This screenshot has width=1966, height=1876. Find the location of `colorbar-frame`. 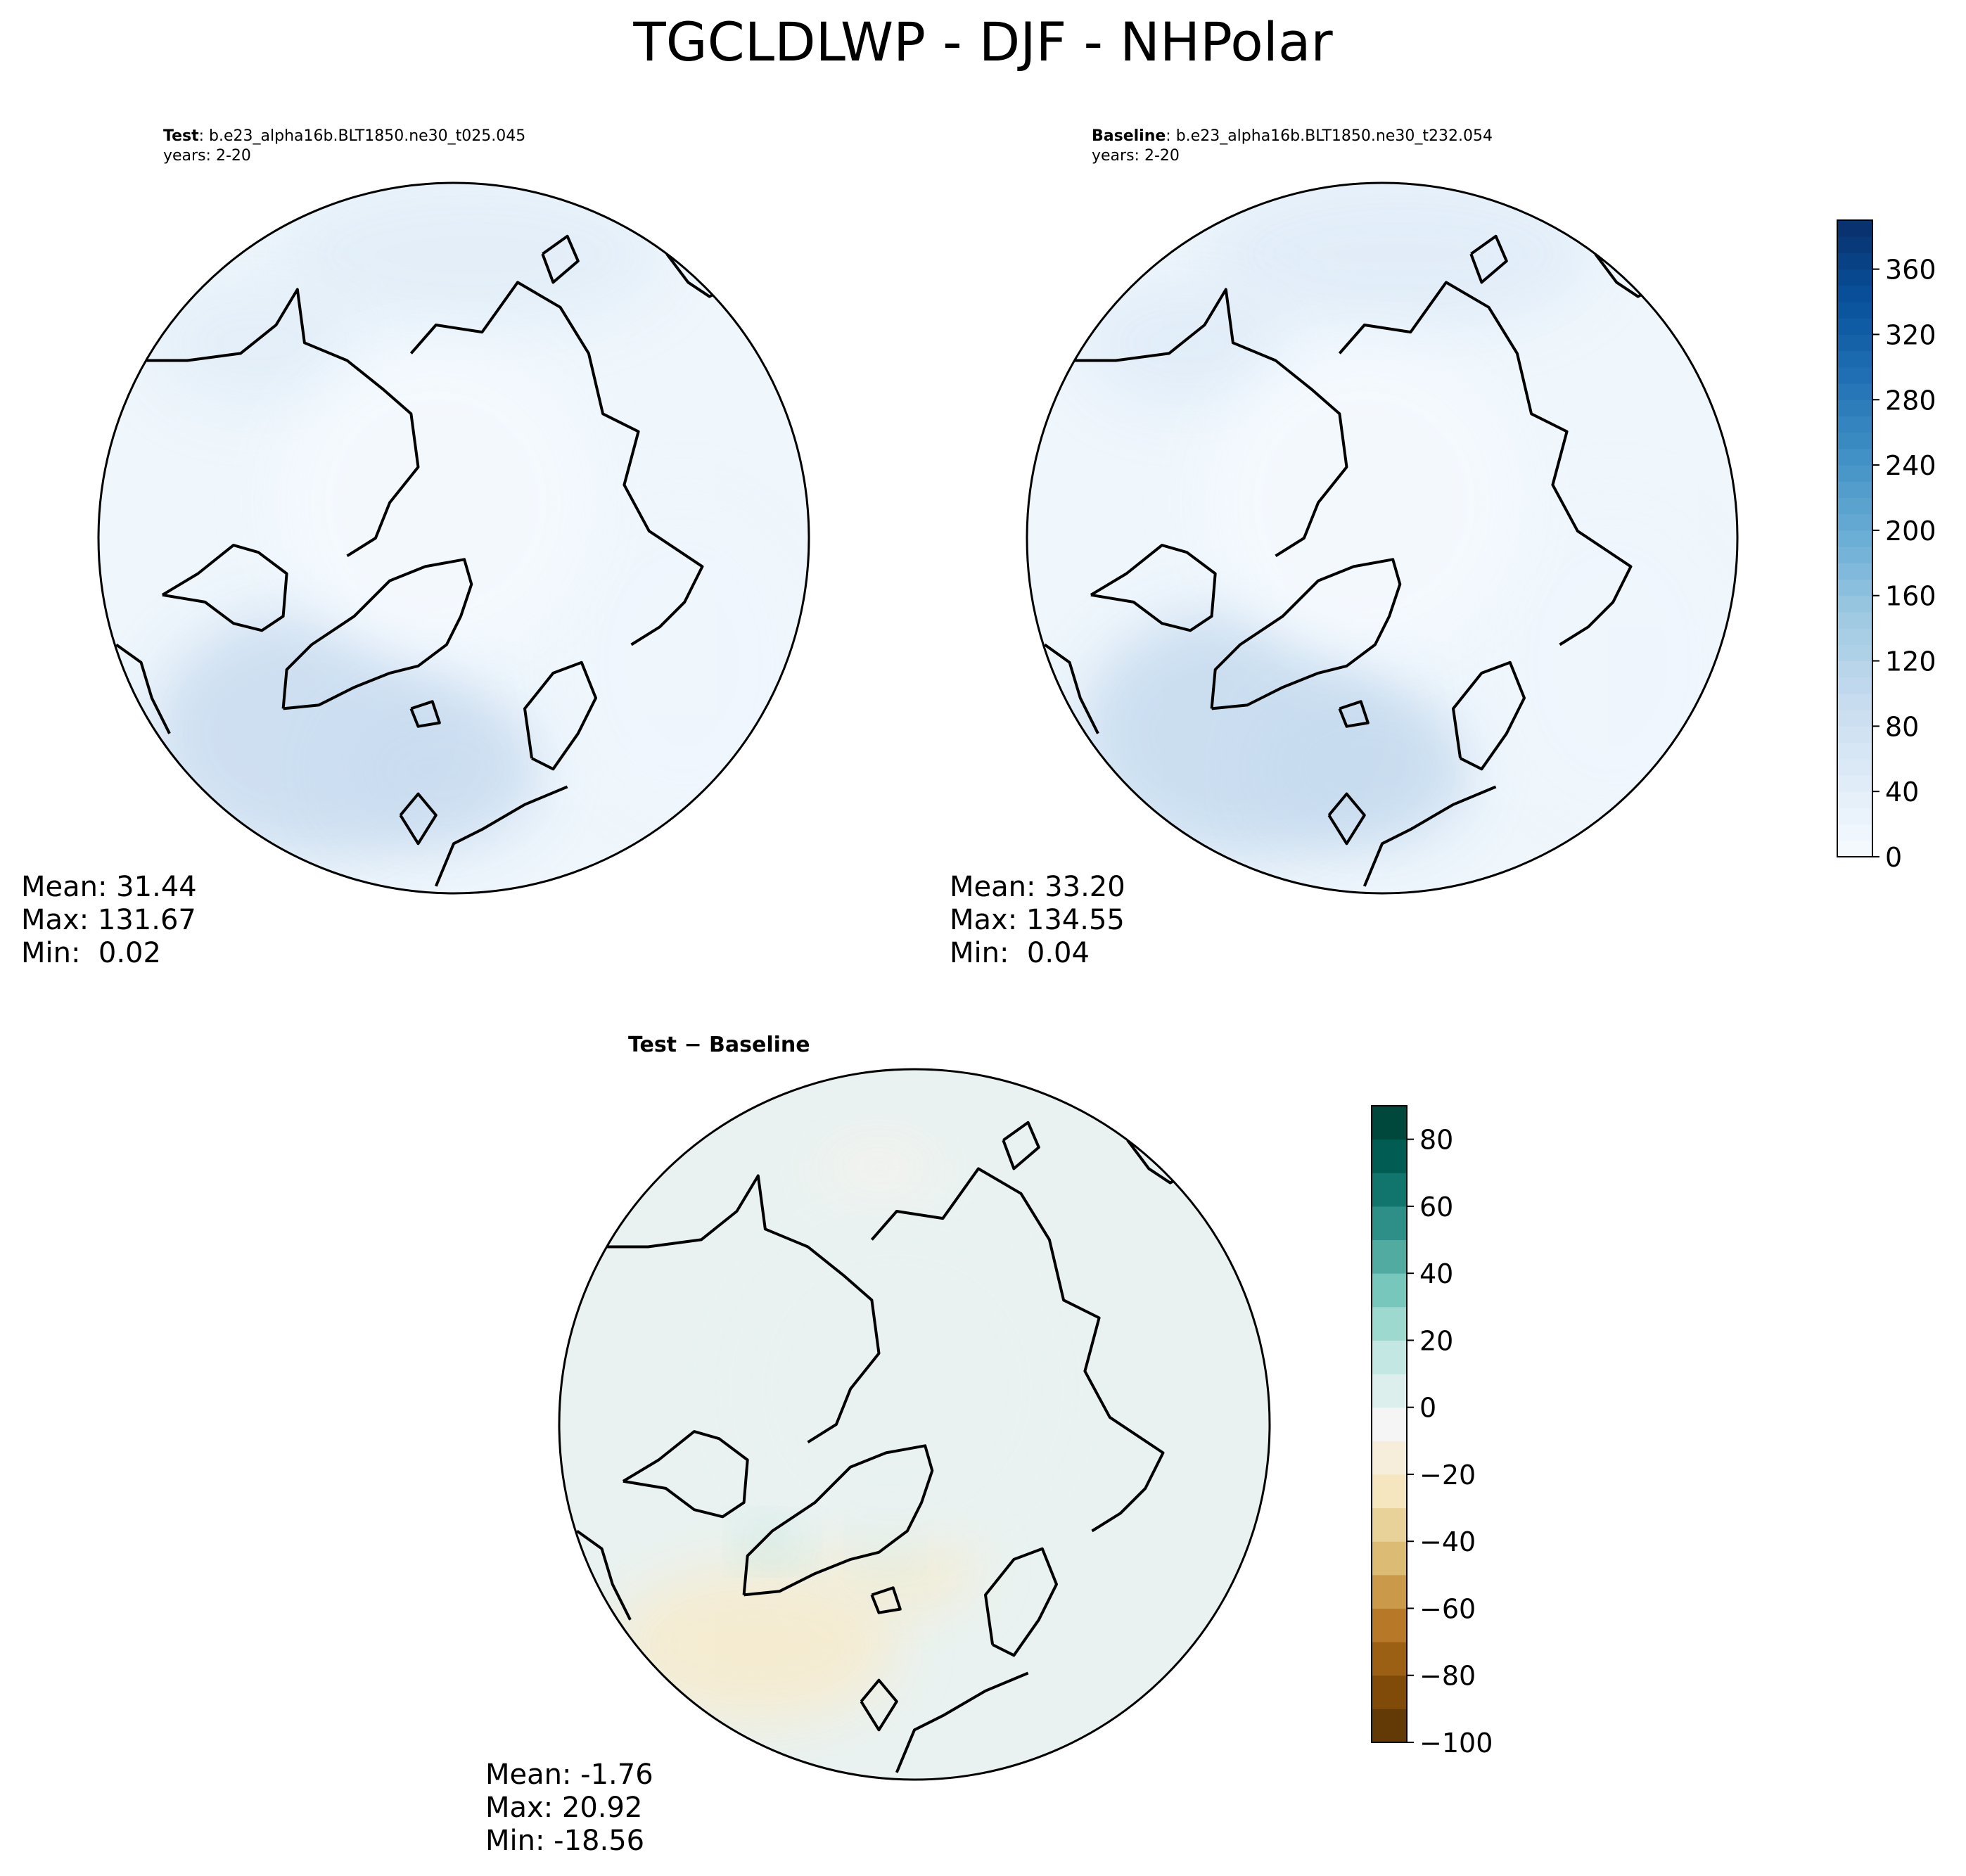

colorbar-frame is located at coordinates (1855, 538).